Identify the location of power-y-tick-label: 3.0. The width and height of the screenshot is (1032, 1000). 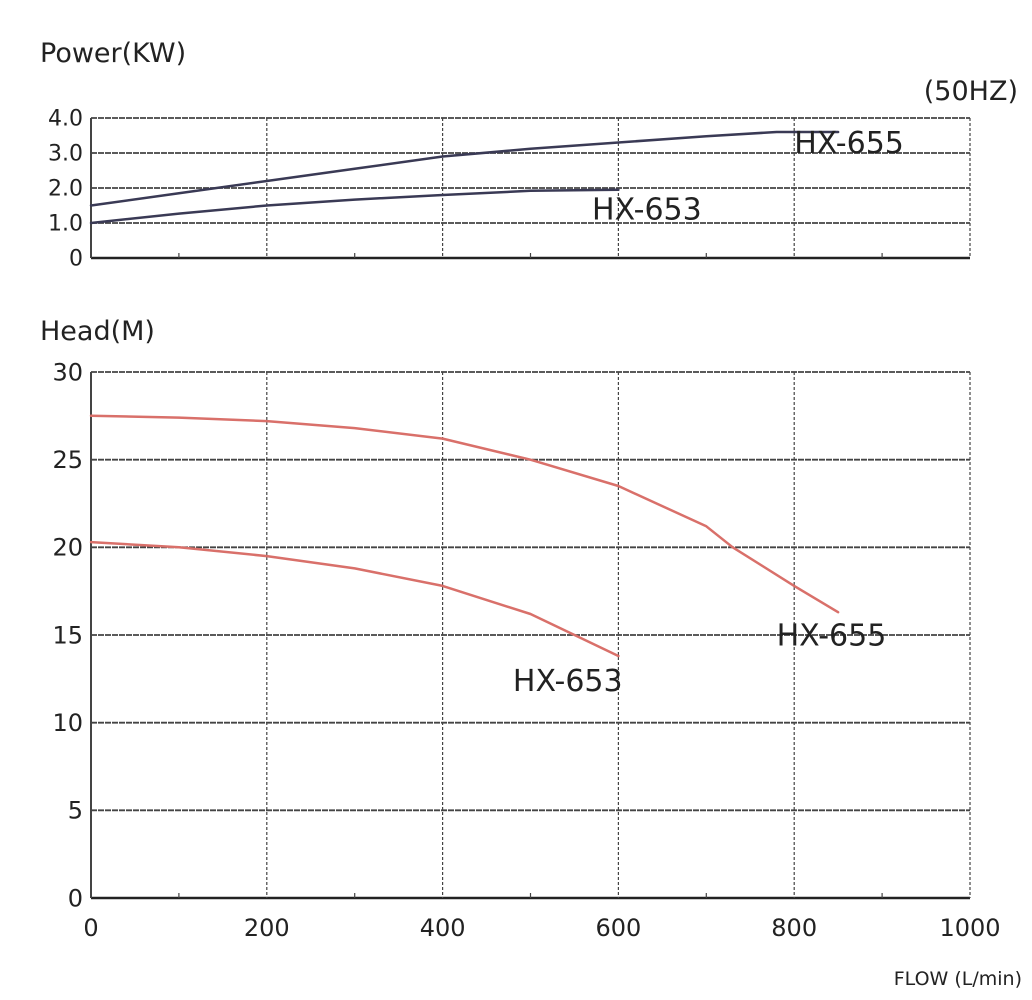
(65, 154).